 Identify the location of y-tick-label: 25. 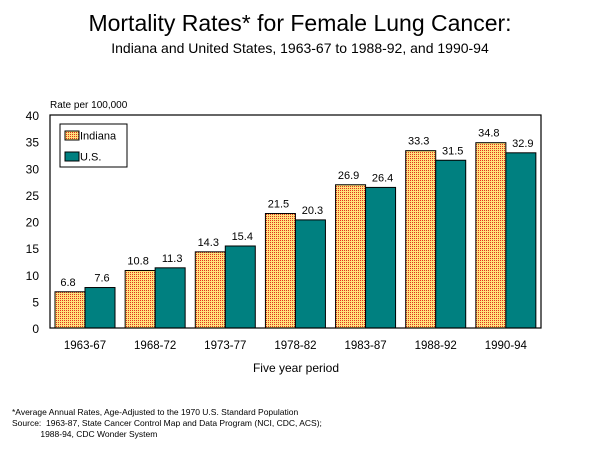
(33, 196).